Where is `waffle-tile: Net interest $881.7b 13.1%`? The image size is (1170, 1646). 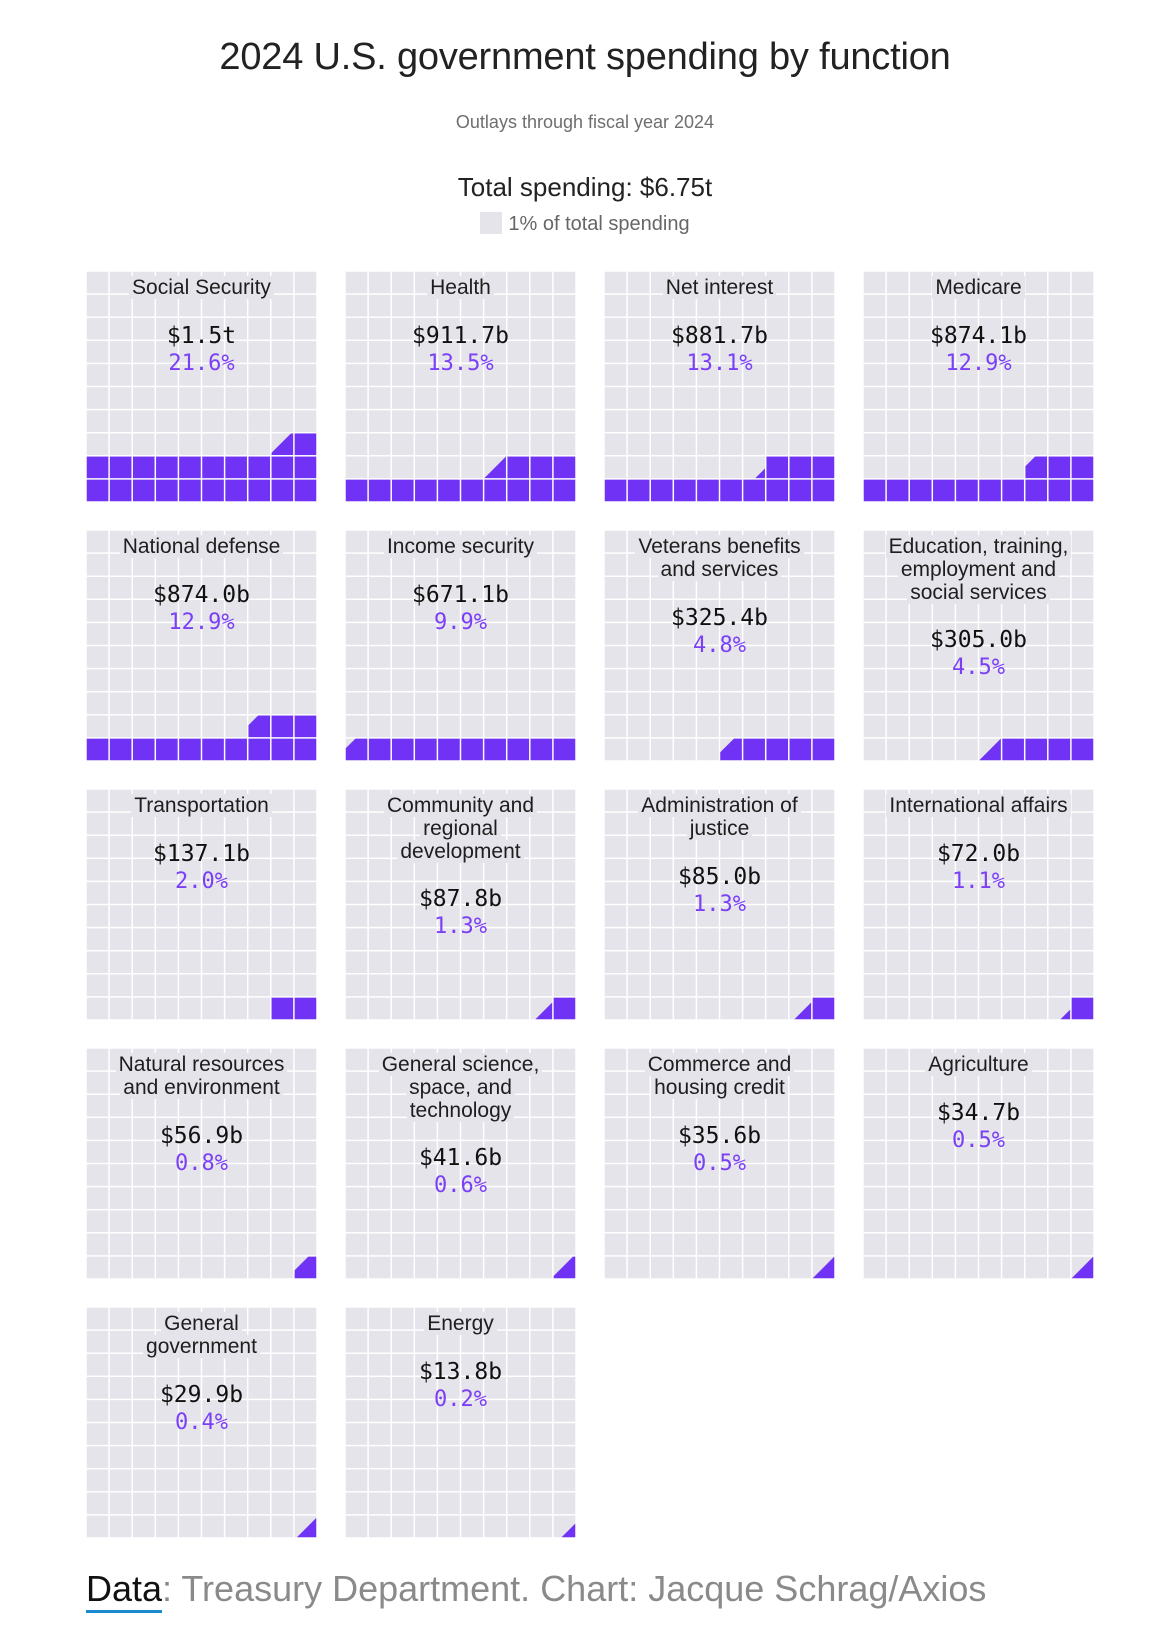 waffle-tile: Net interest $881.7b 13.1% is located at coordinates (719, 386).